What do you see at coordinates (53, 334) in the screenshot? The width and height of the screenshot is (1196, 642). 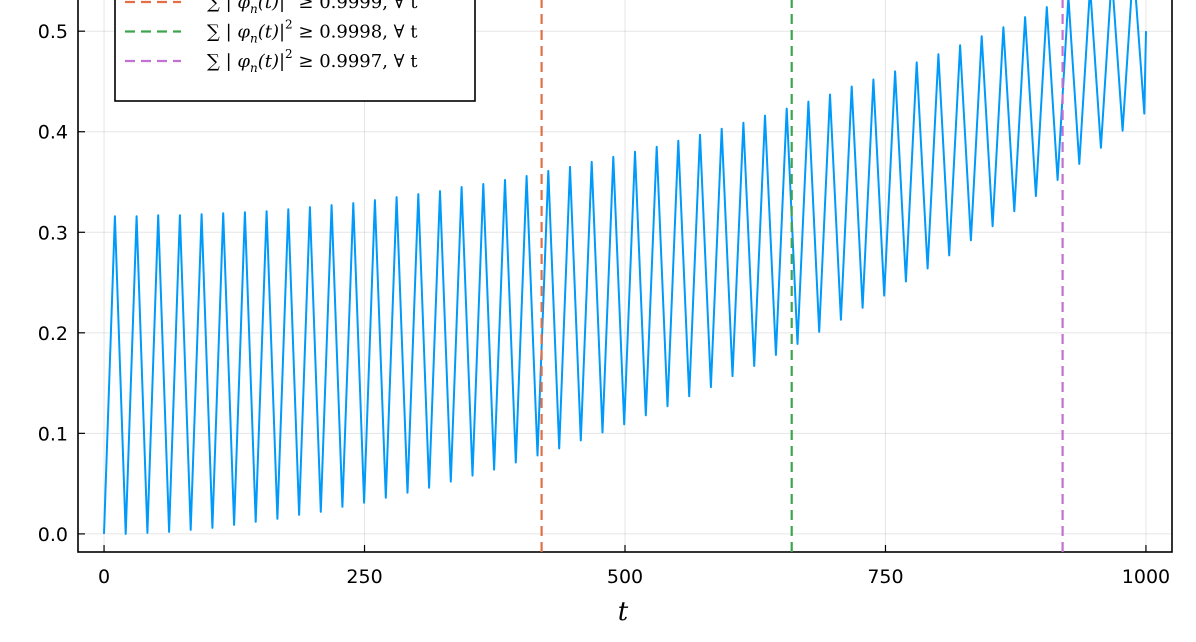 I see `y-tick-label: 0.2` at bounding box center [53, 334].